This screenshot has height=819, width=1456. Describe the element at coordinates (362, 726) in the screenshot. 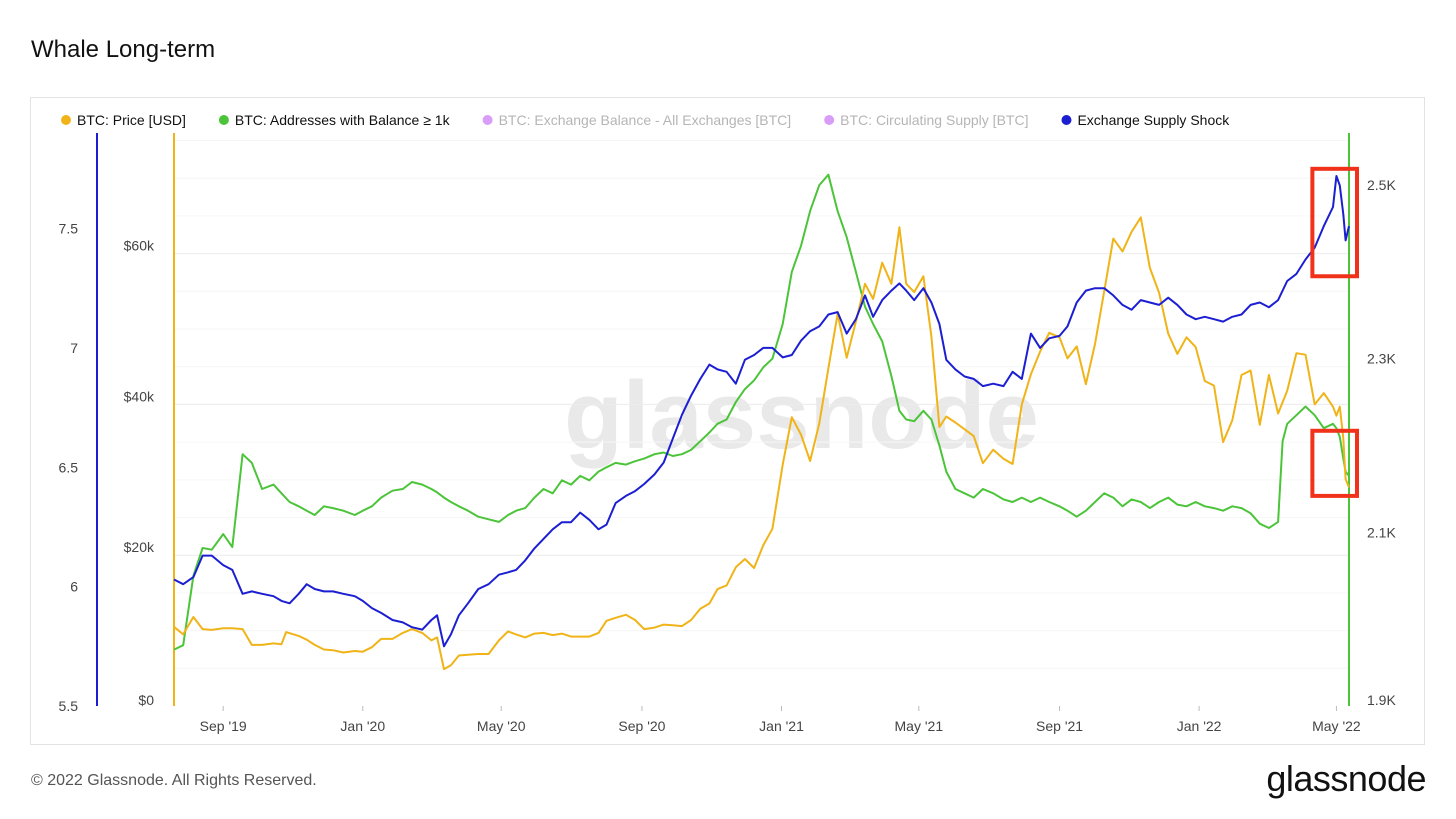

I see `x-tick-label: Jan '20` at that location.